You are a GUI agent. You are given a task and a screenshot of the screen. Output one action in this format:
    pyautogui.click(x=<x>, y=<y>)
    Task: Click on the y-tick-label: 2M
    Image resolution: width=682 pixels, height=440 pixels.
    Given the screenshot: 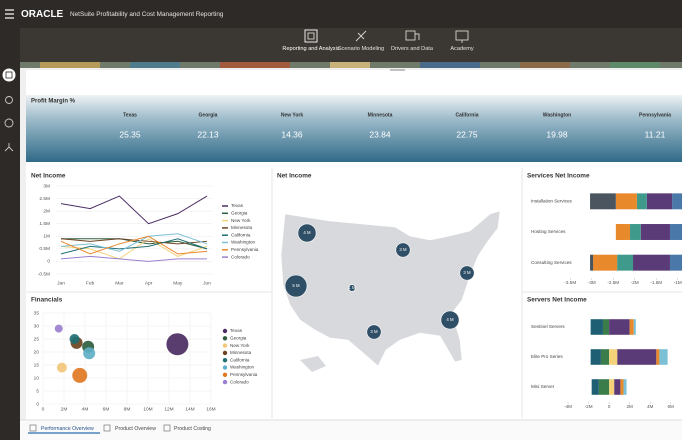 What is the action you would take?
    pyautogui.click(x=46, y=211)
    